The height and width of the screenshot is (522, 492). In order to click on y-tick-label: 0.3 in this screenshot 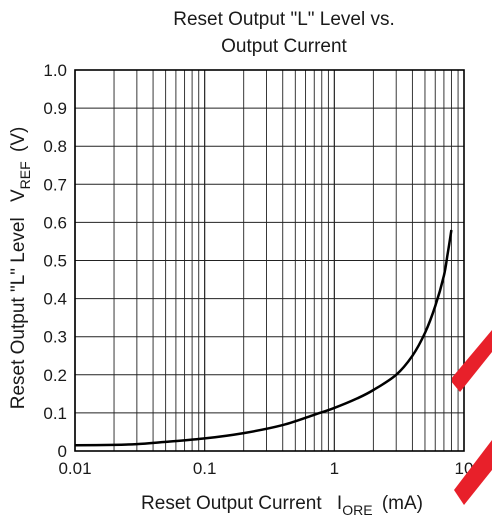, I will do `click(55, 337)`.